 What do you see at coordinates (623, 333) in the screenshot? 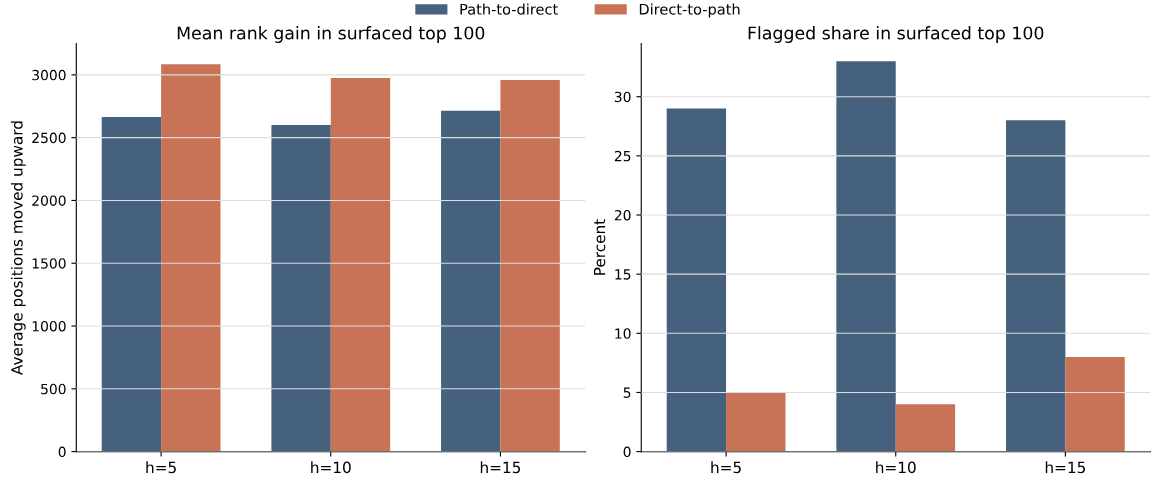
I see `y-tick-label: 10` at bounding box center [623, 333].